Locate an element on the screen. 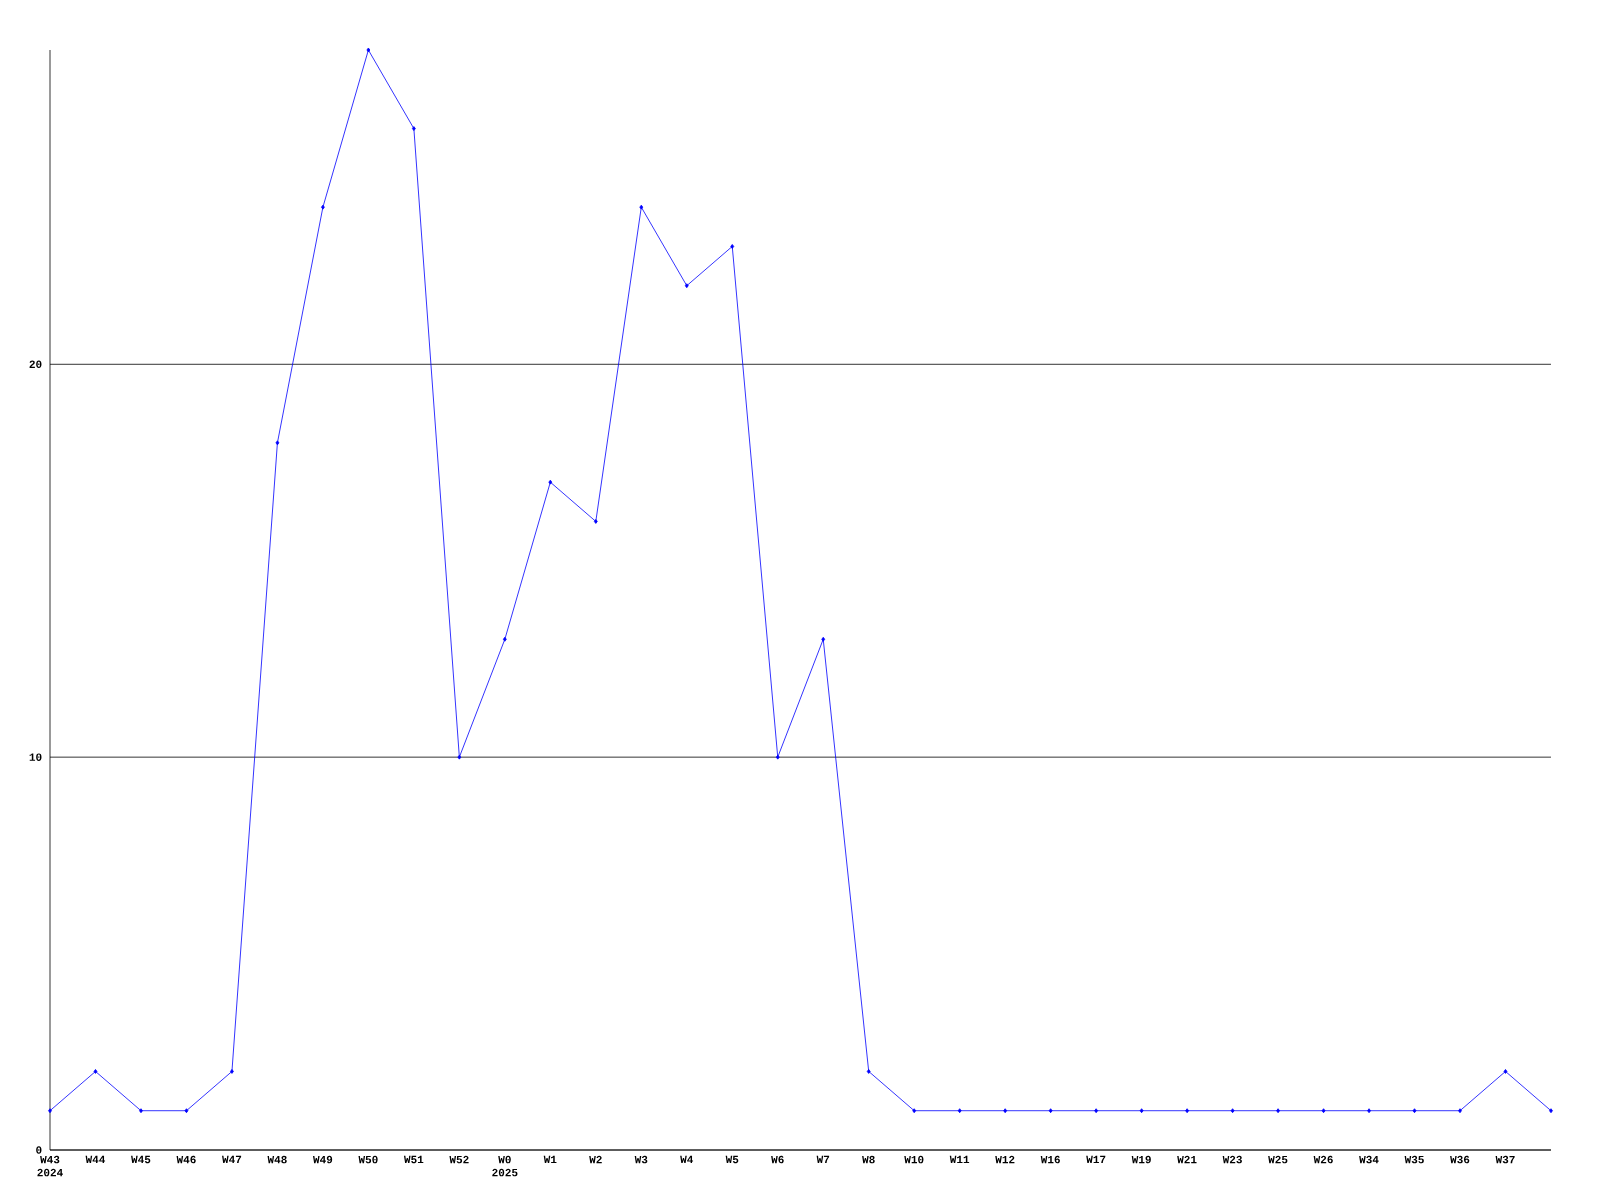 The image size is (1600, 1200). x-tick-label: W10 is located at coordinates (914, 1159).